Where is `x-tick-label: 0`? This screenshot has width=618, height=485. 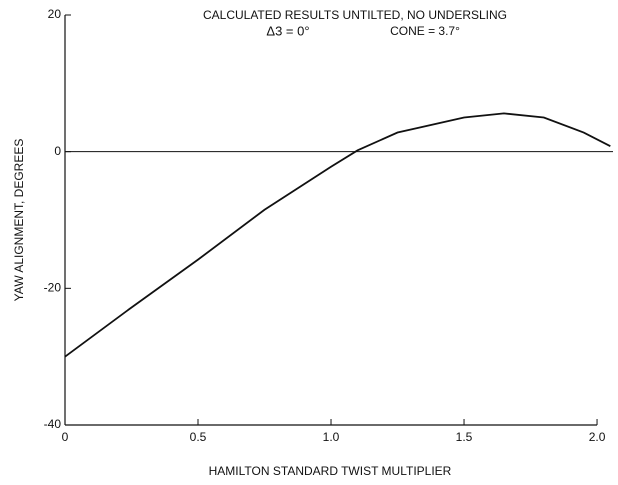 x-tick-label: 0 is located at coordinates (65, 437).